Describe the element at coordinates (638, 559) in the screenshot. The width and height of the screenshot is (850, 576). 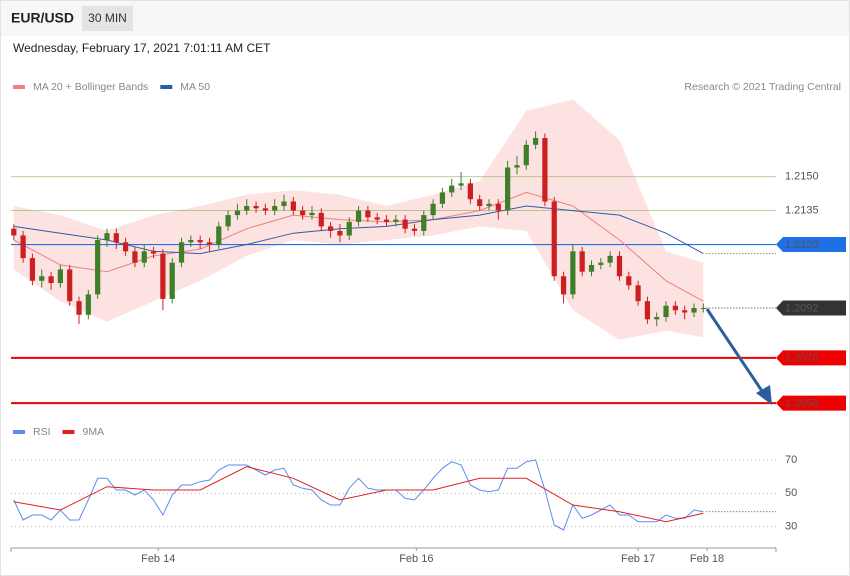
I see `x-tick-label: Feb 17` at that location.